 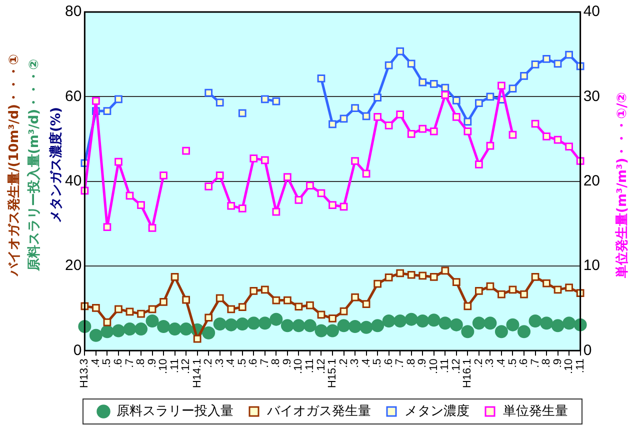 I want to click on y2-axis-title: 単位発生量(m³/m³)・・・①/②, so click(x=622, y=185).